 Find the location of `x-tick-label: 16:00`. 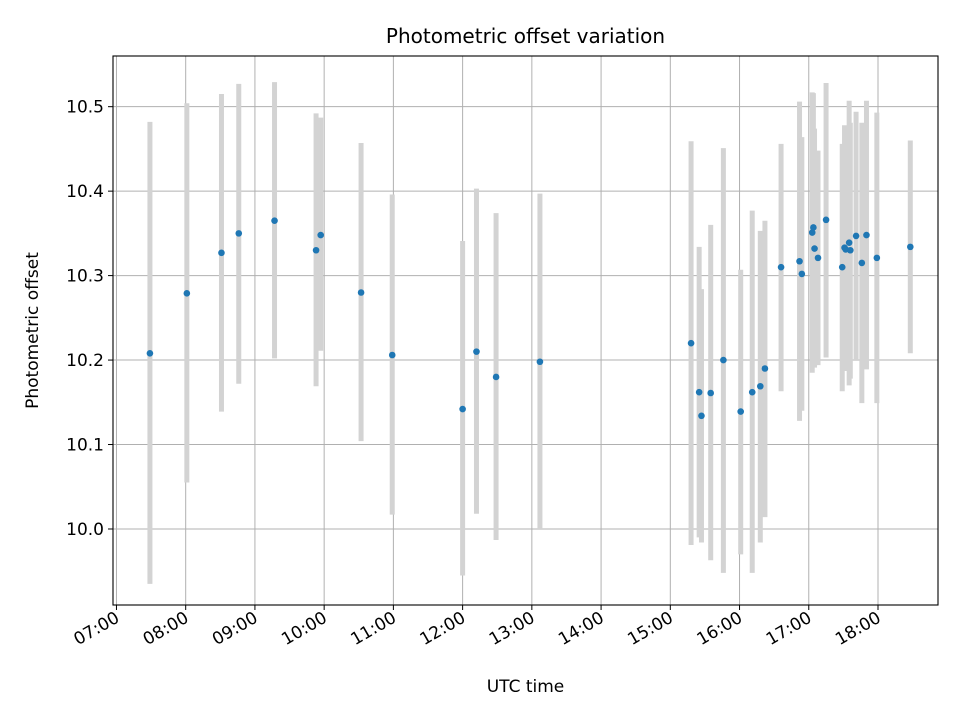

x-tick-label: 16:00 is located at coordinates (720, 629).